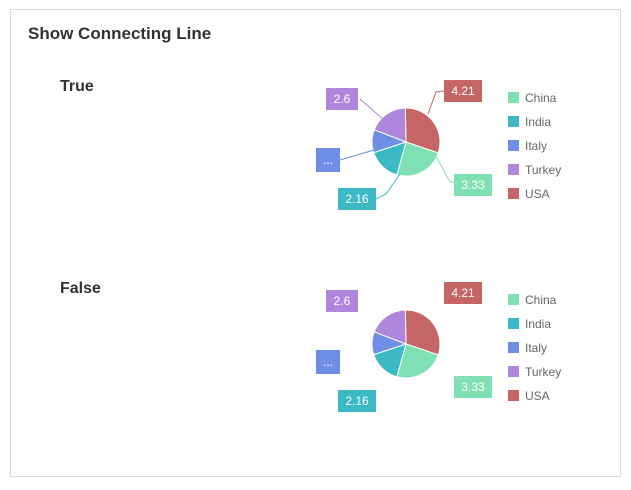 Image resolution: width=631 pixels, height=490 pixels. I want to click on connector-line-usa, so click(436, 102).